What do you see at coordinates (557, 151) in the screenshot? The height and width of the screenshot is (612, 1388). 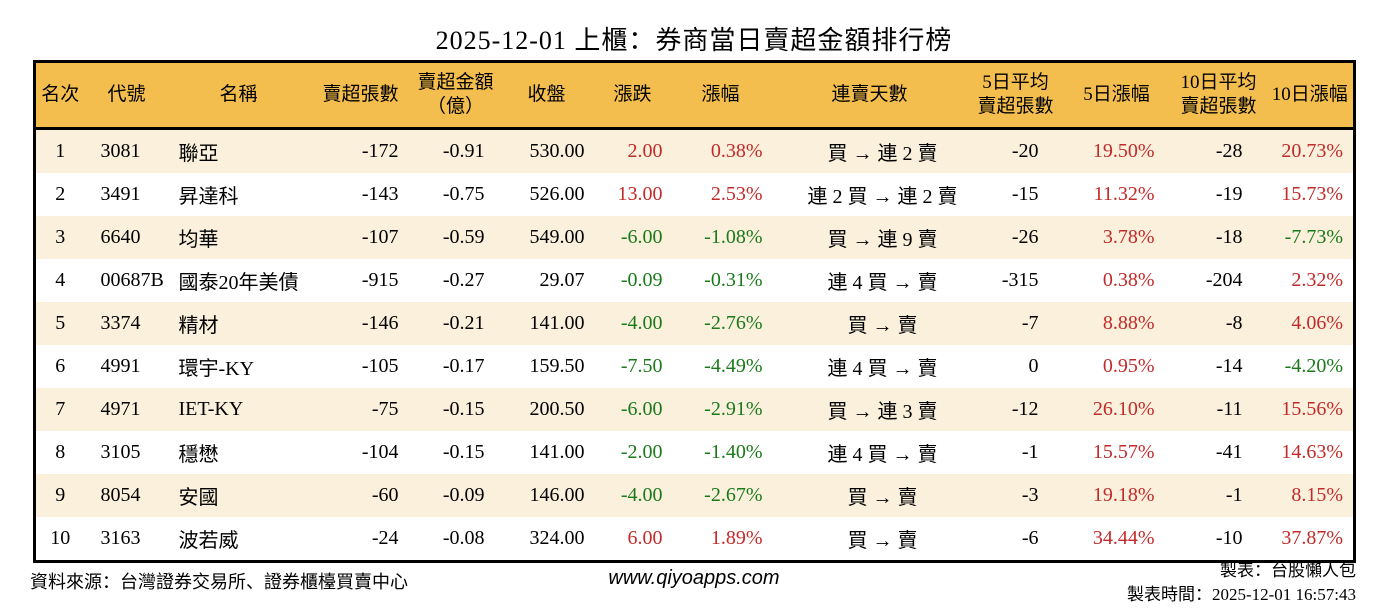 I see `cell-close: 530.00` at bounding box center [557, 151].